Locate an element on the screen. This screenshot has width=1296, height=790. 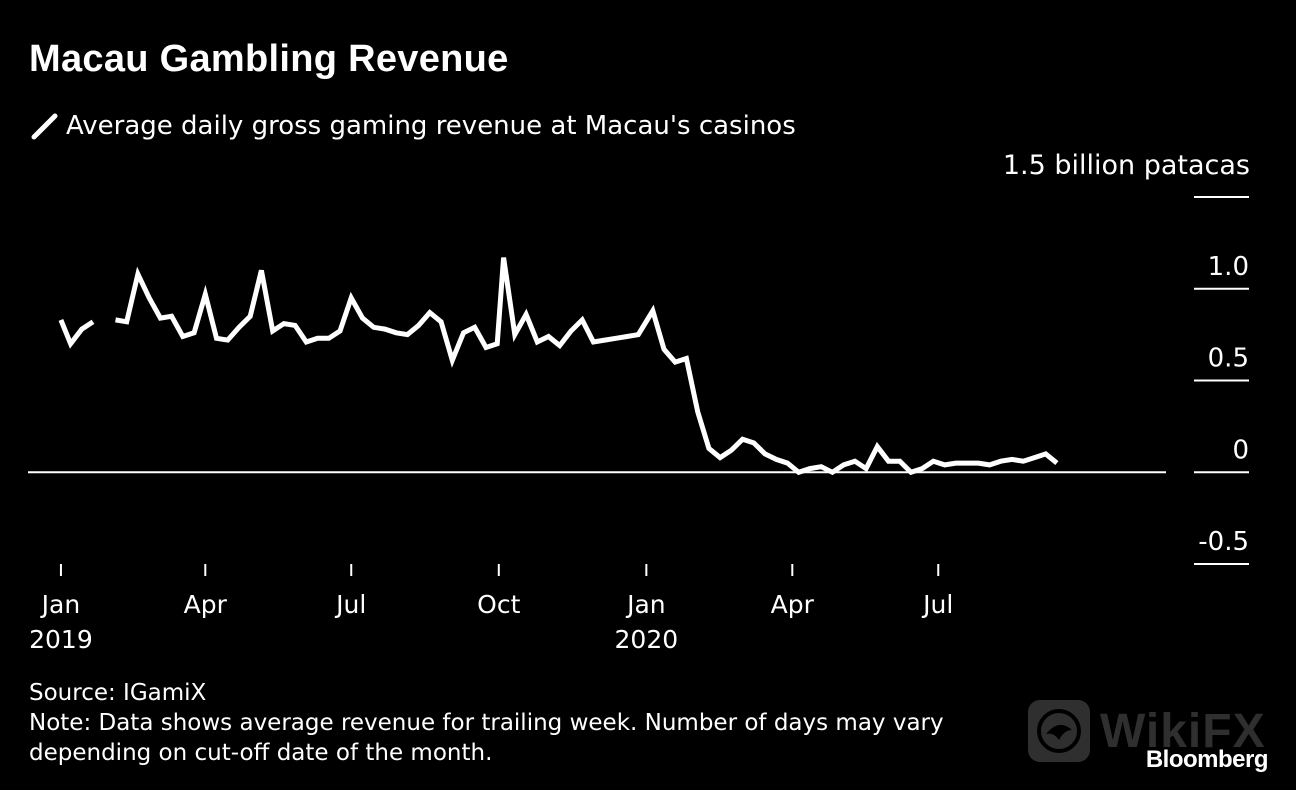
y-tick-label: 0.5 is located at coordinates (1228, 359).